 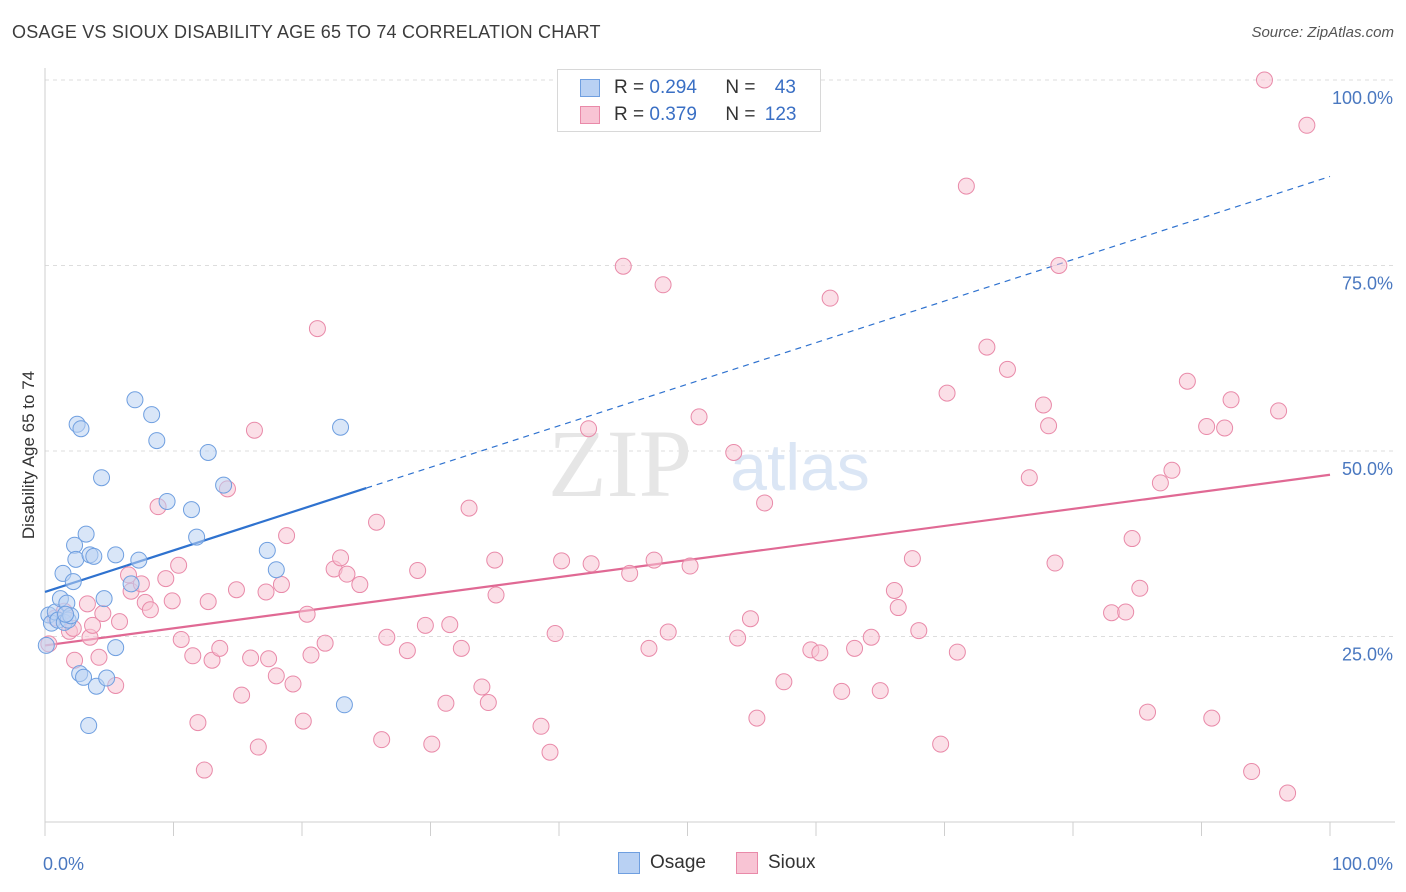 I want to click on watermark-atlas: atlas, so click(x=799, y=467).